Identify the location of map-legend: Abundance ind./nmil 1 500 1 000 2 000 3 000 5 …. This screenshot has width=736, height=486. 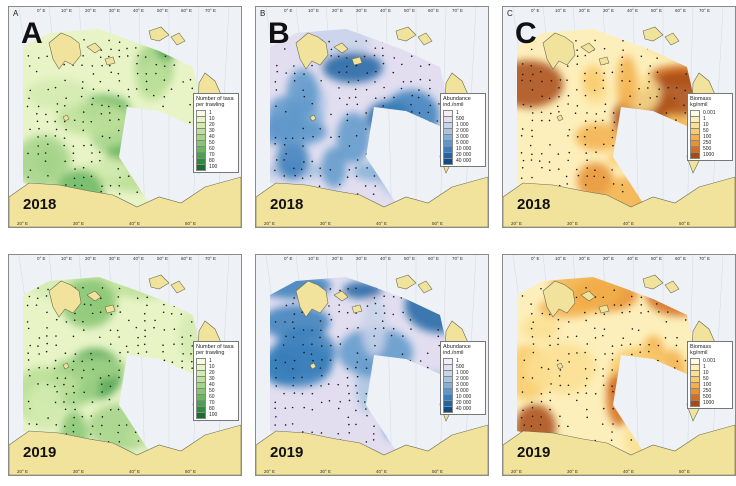
(463, 130).